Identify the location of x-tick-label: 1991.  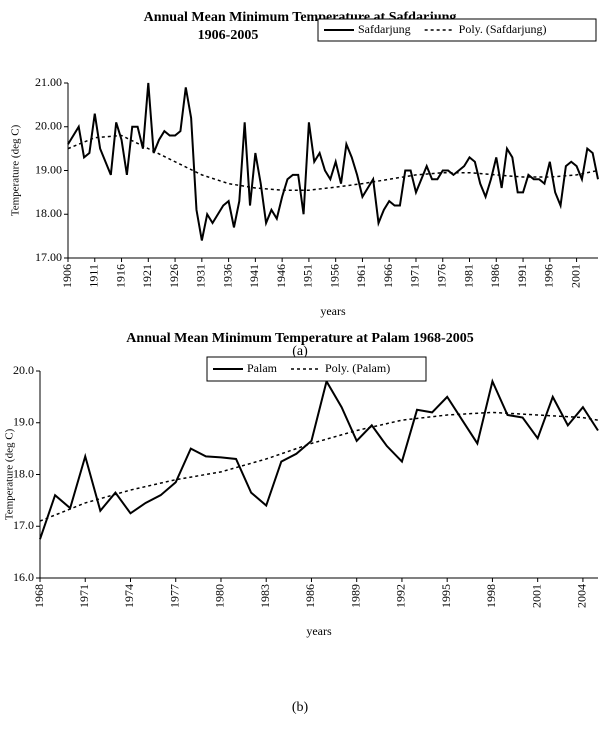
(522, 276).